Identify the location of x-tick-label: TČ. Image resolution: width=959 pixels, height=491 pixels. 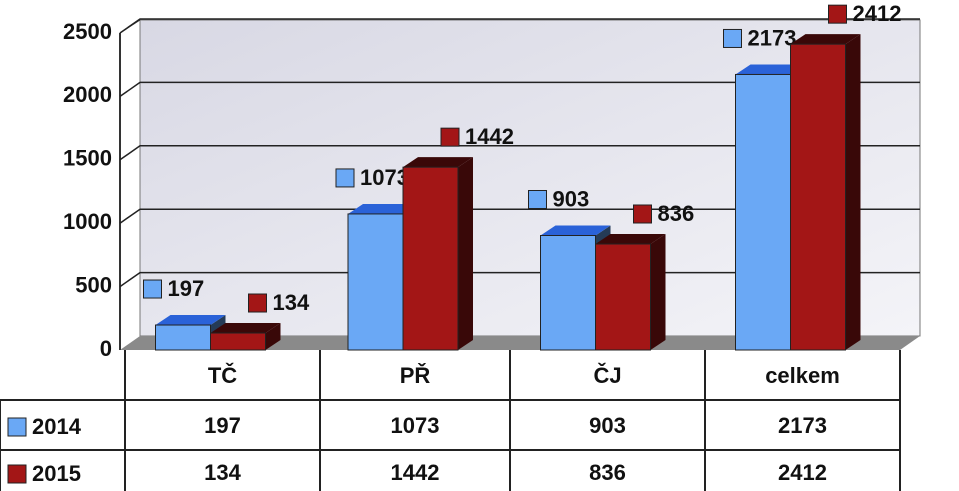
(222, 375).